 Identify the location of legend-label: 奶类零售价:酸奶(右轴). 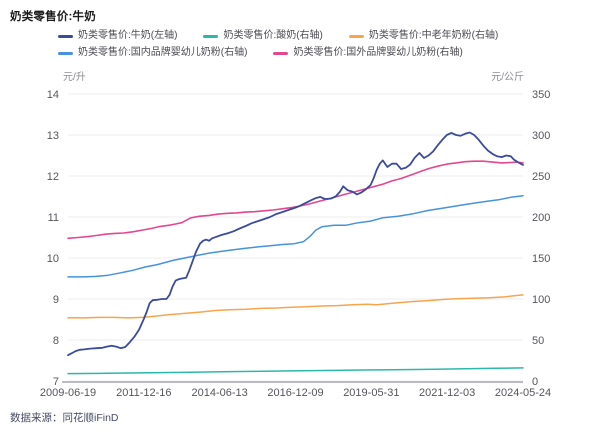
(273, 35).